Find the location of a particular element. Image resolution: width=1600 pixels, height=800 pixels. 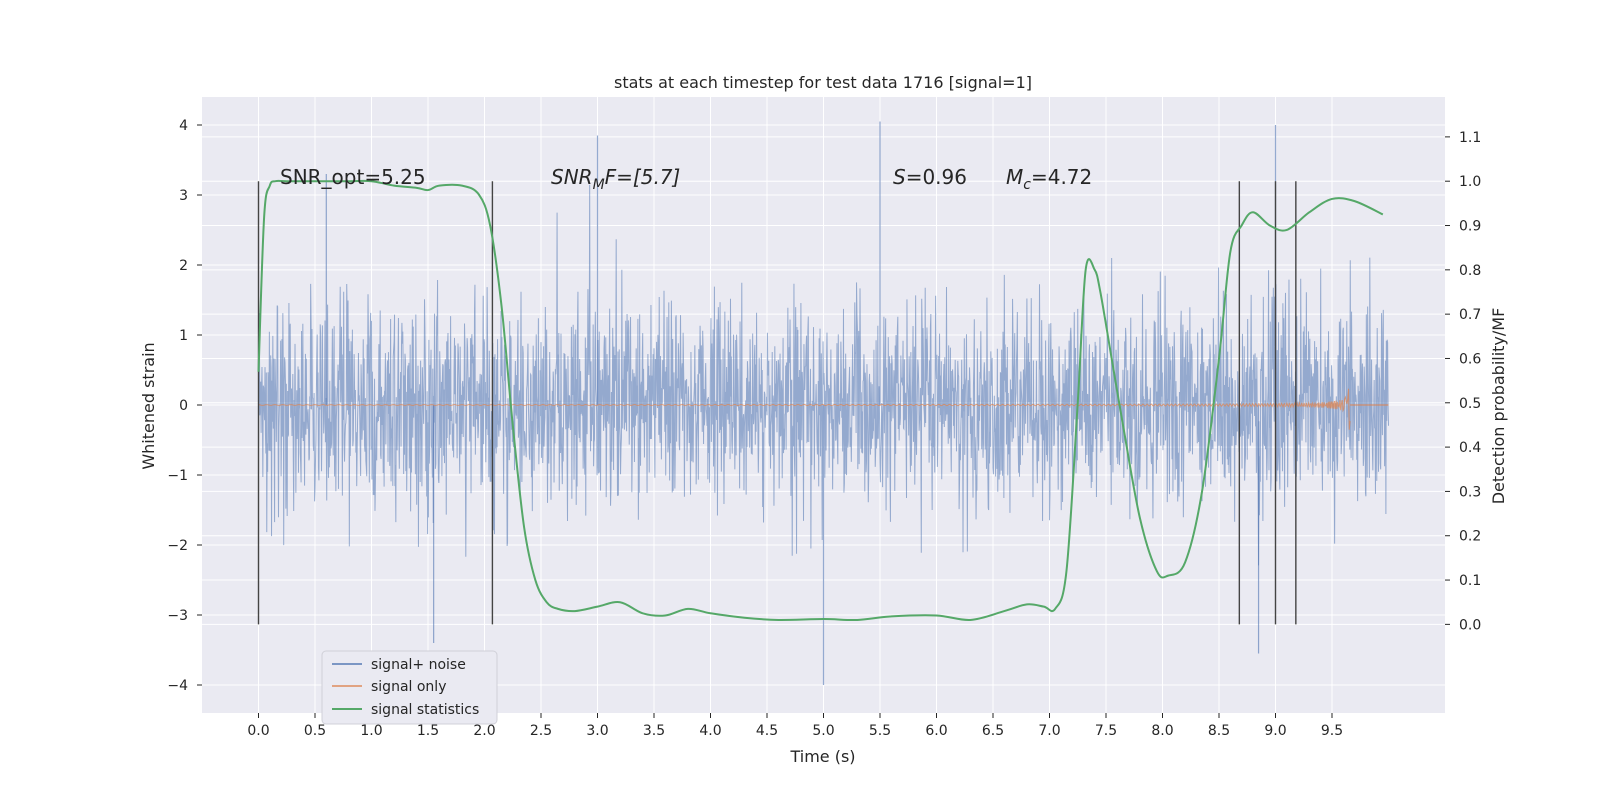

x-tick-label: 7.0 is located at coordinates (1049, 731).